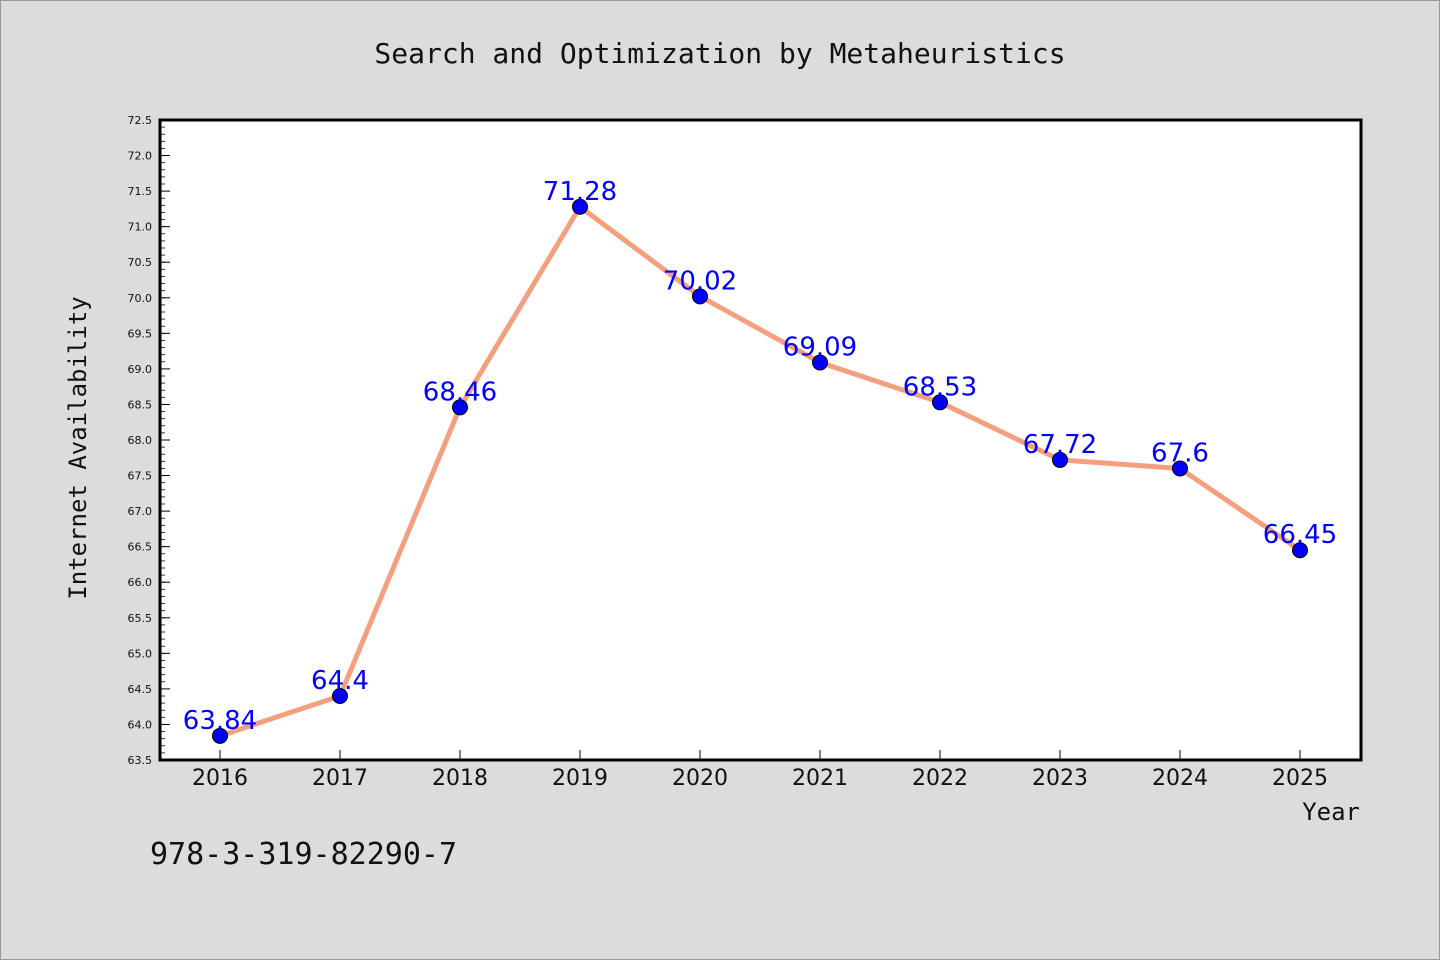 The width and height of the screenshot is (1440, 960). I want to click on data-label: 66.45, so click(1300, 535).